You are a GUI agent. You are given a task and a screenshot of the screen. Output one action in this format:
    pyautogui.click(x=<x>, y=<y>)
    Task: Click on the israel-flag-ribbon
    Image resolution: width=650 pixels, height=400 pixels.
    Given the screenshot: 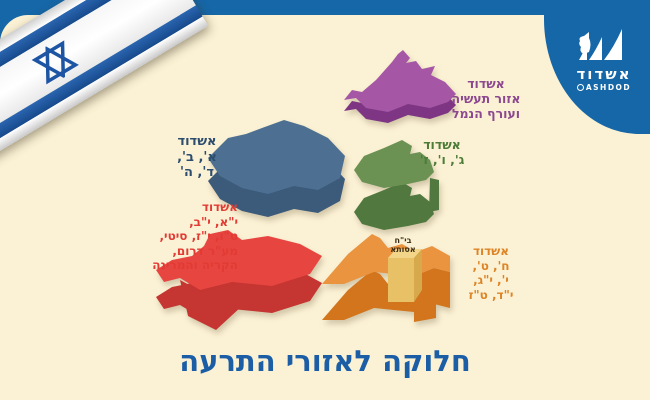 What is the action you would take?
    pyautogui.click(x=104, y=90)
    